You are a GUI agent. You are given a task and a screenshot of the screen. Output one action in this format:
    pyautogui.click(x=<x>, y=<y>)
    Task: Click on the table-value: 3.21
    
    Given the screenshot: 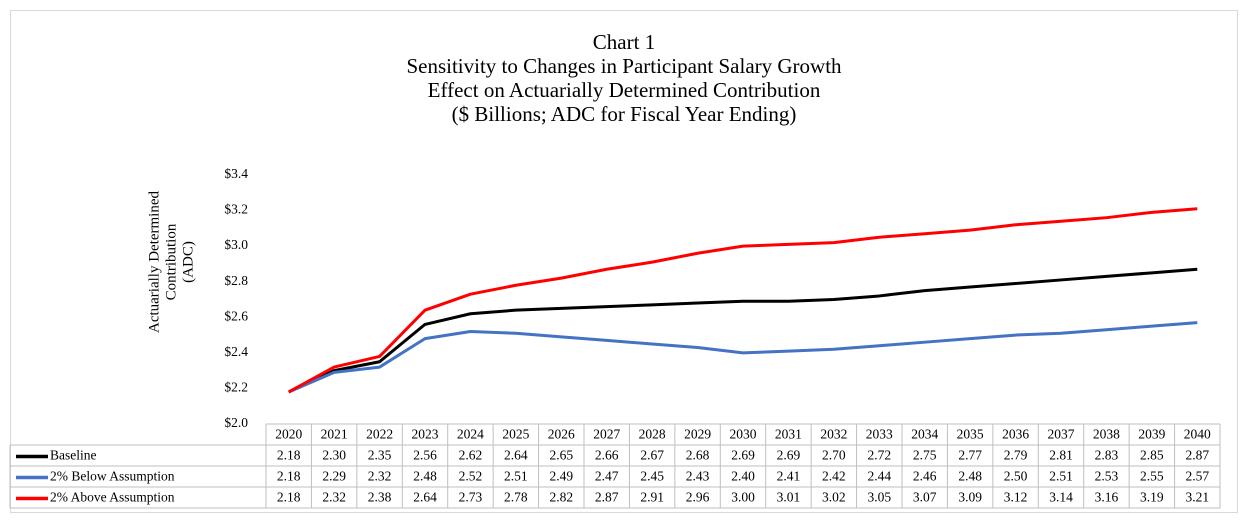 What is the action you would take?
    pyautogui.click(x=1197, y=497)
    